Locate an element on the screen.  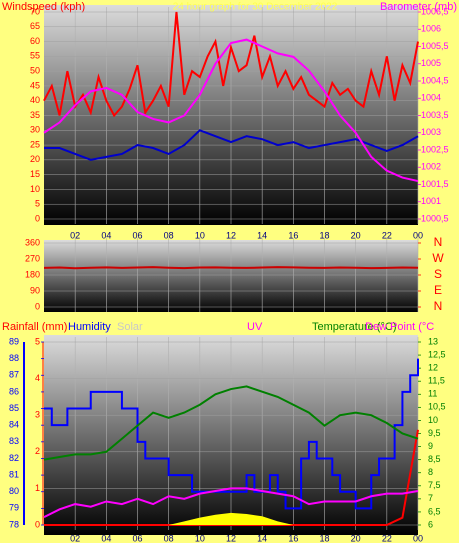
y-tick-label: 85 is located at coordinates (14, 408).